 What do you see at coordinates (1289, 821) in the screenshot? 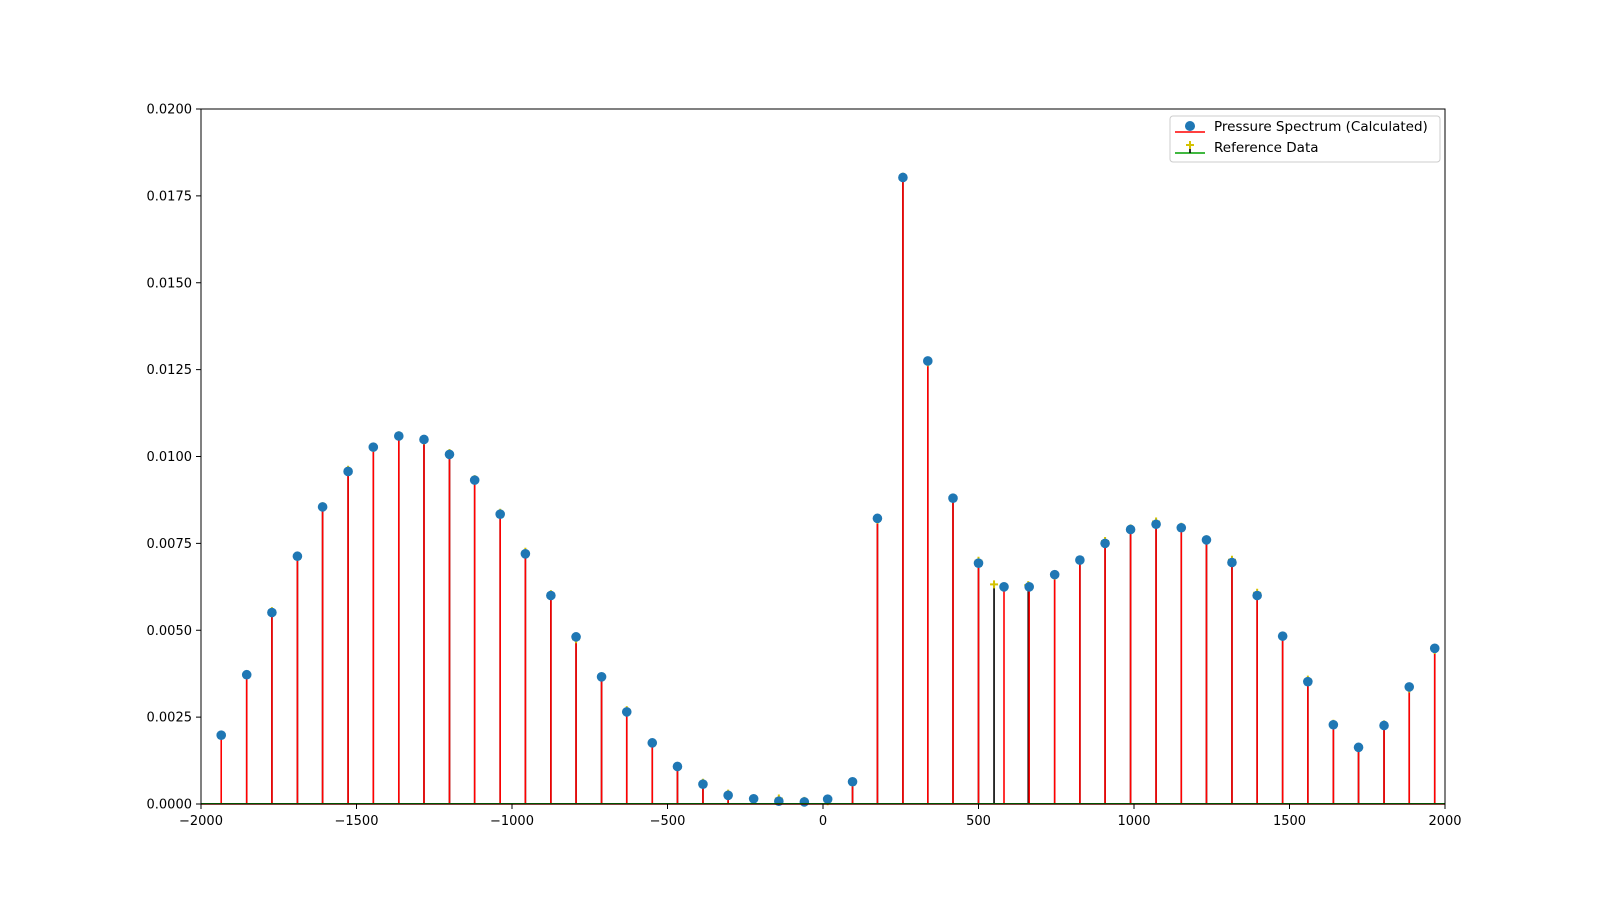
I see `x-tick-label: 1500` at bounding box center [1289, 821].